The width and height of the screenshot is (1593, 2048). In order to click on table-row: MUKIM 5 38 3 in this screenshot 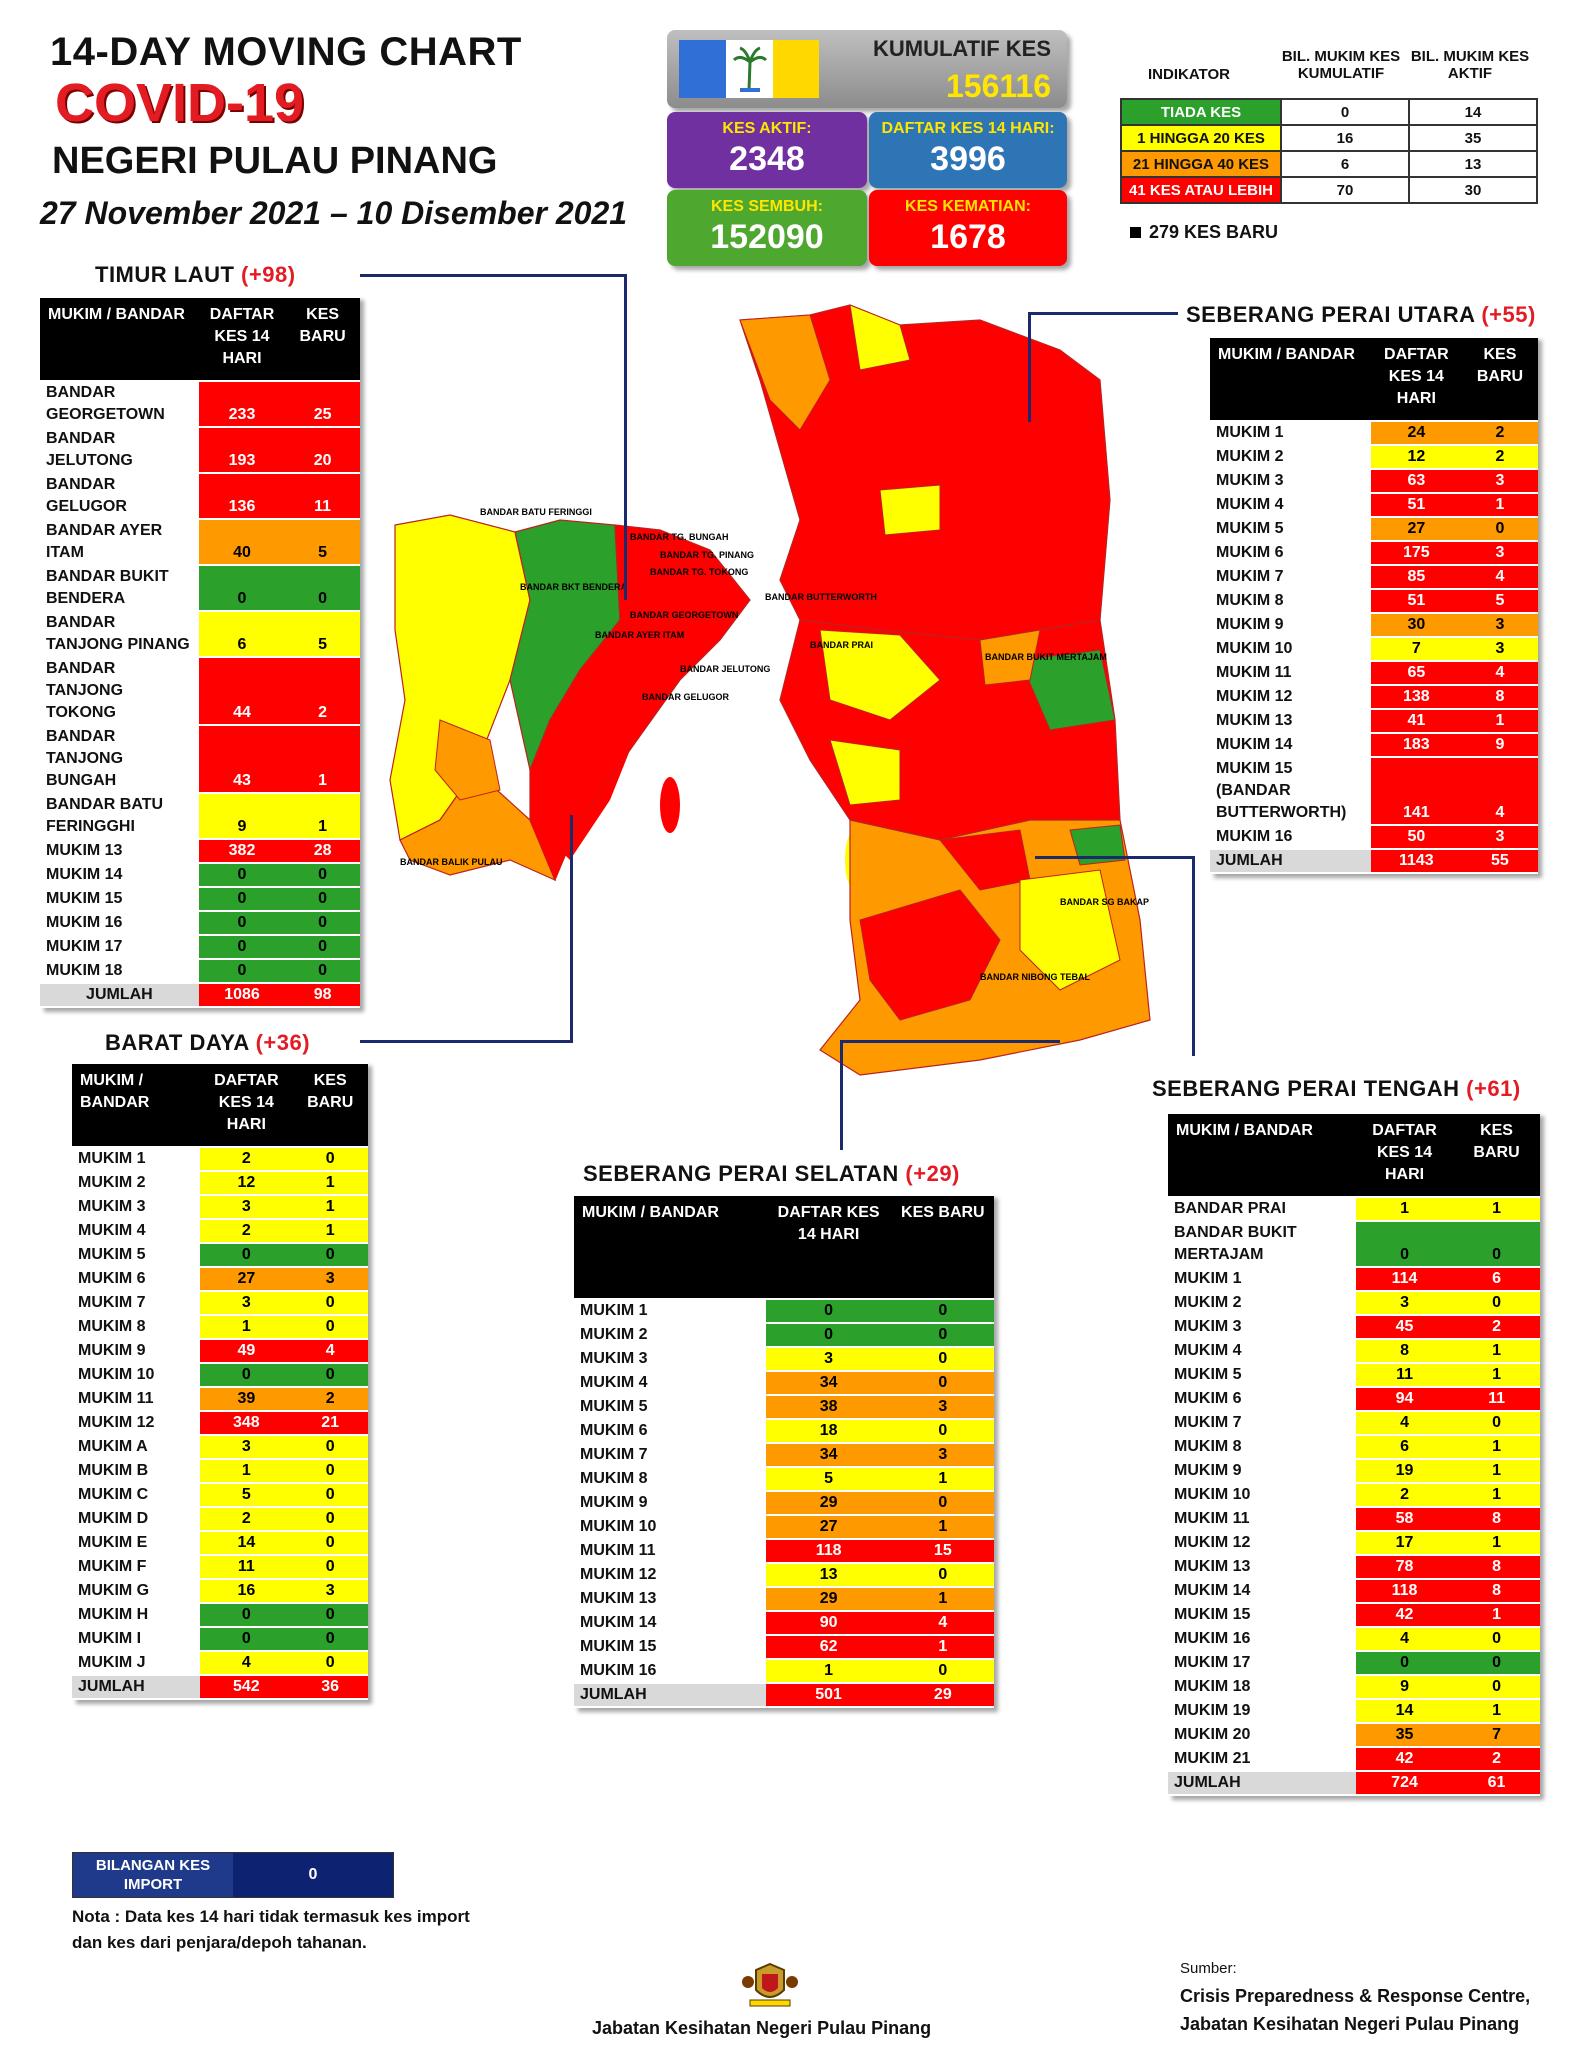, I will do `click(784, 1407)`.